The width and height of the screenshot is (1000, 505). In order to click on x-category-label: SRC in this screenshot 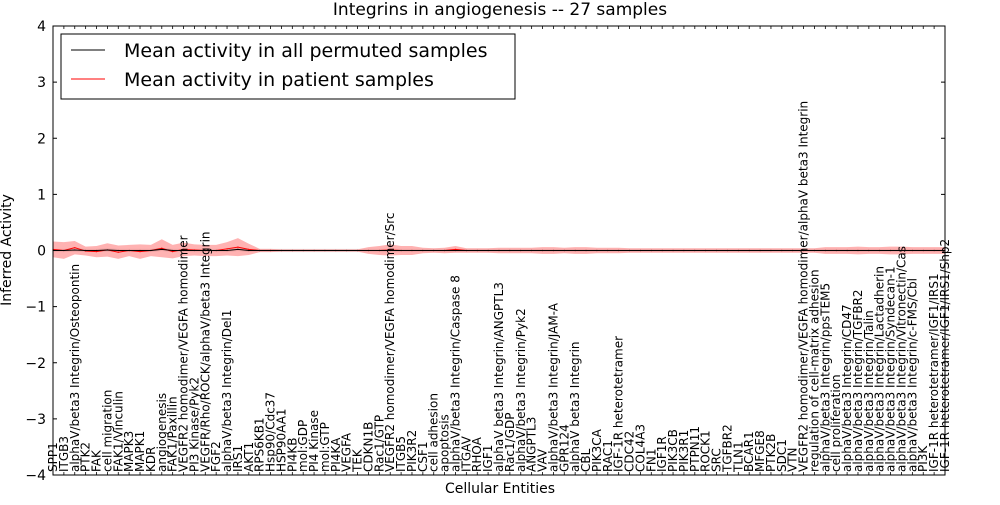, I will do `click(717, 460)`.